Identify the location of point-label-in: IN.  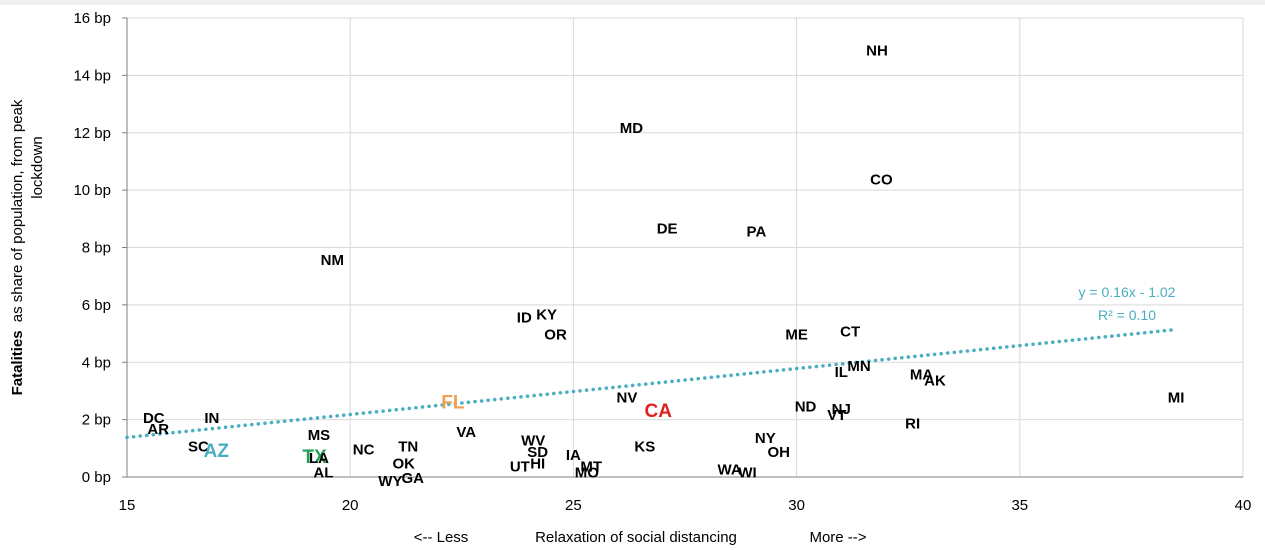
(211, 418).